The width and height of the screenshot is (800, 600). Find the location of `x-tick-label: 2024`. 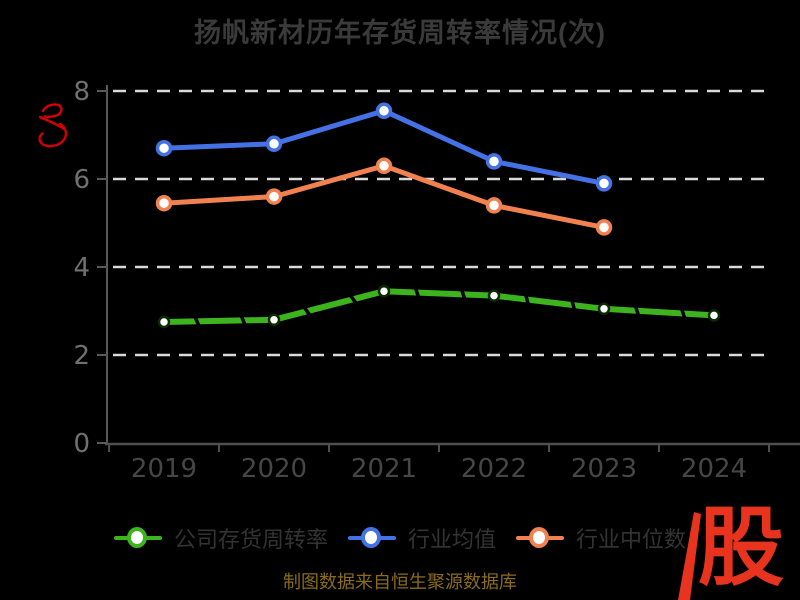

x-tick-label: 2024 is located at coordinates (714, 469).